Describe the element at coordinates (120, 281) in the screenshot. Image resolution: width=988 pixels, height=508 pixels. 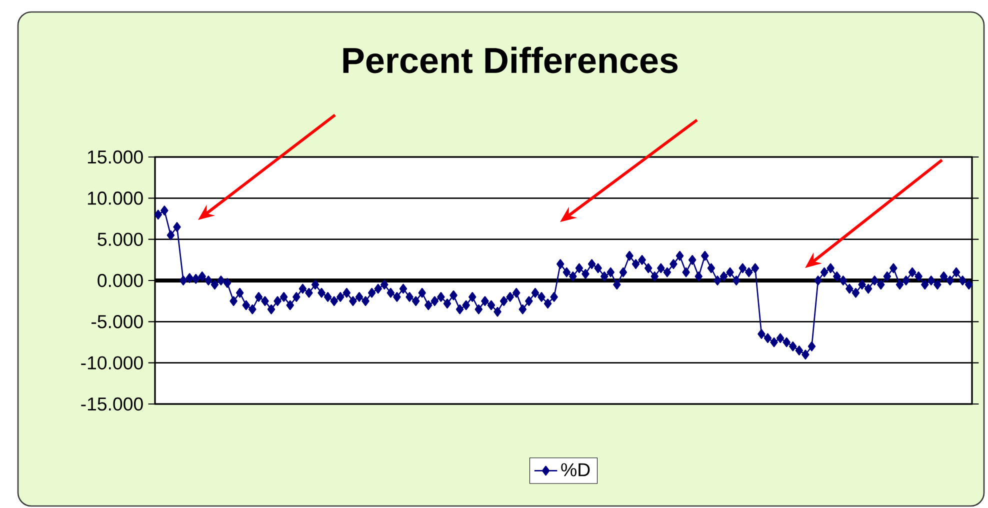
I see `y-tick-label: 0.000` at that location.